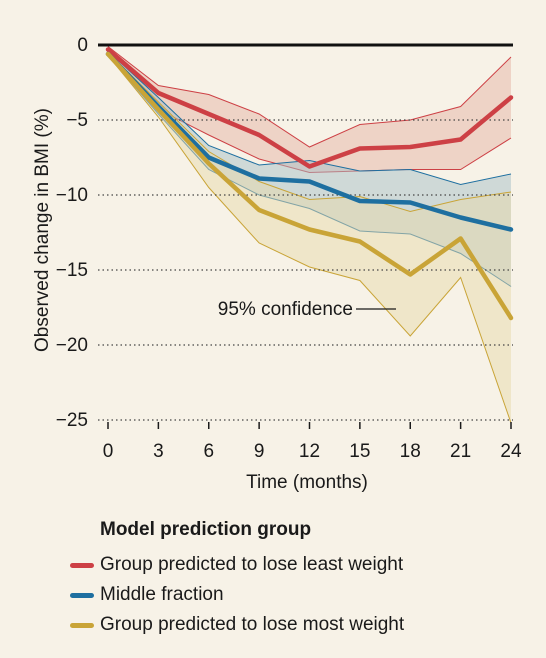 The width and height of the screenshot is (546, 658). I want to click on y-tick-label: −15, so click(72, 270).